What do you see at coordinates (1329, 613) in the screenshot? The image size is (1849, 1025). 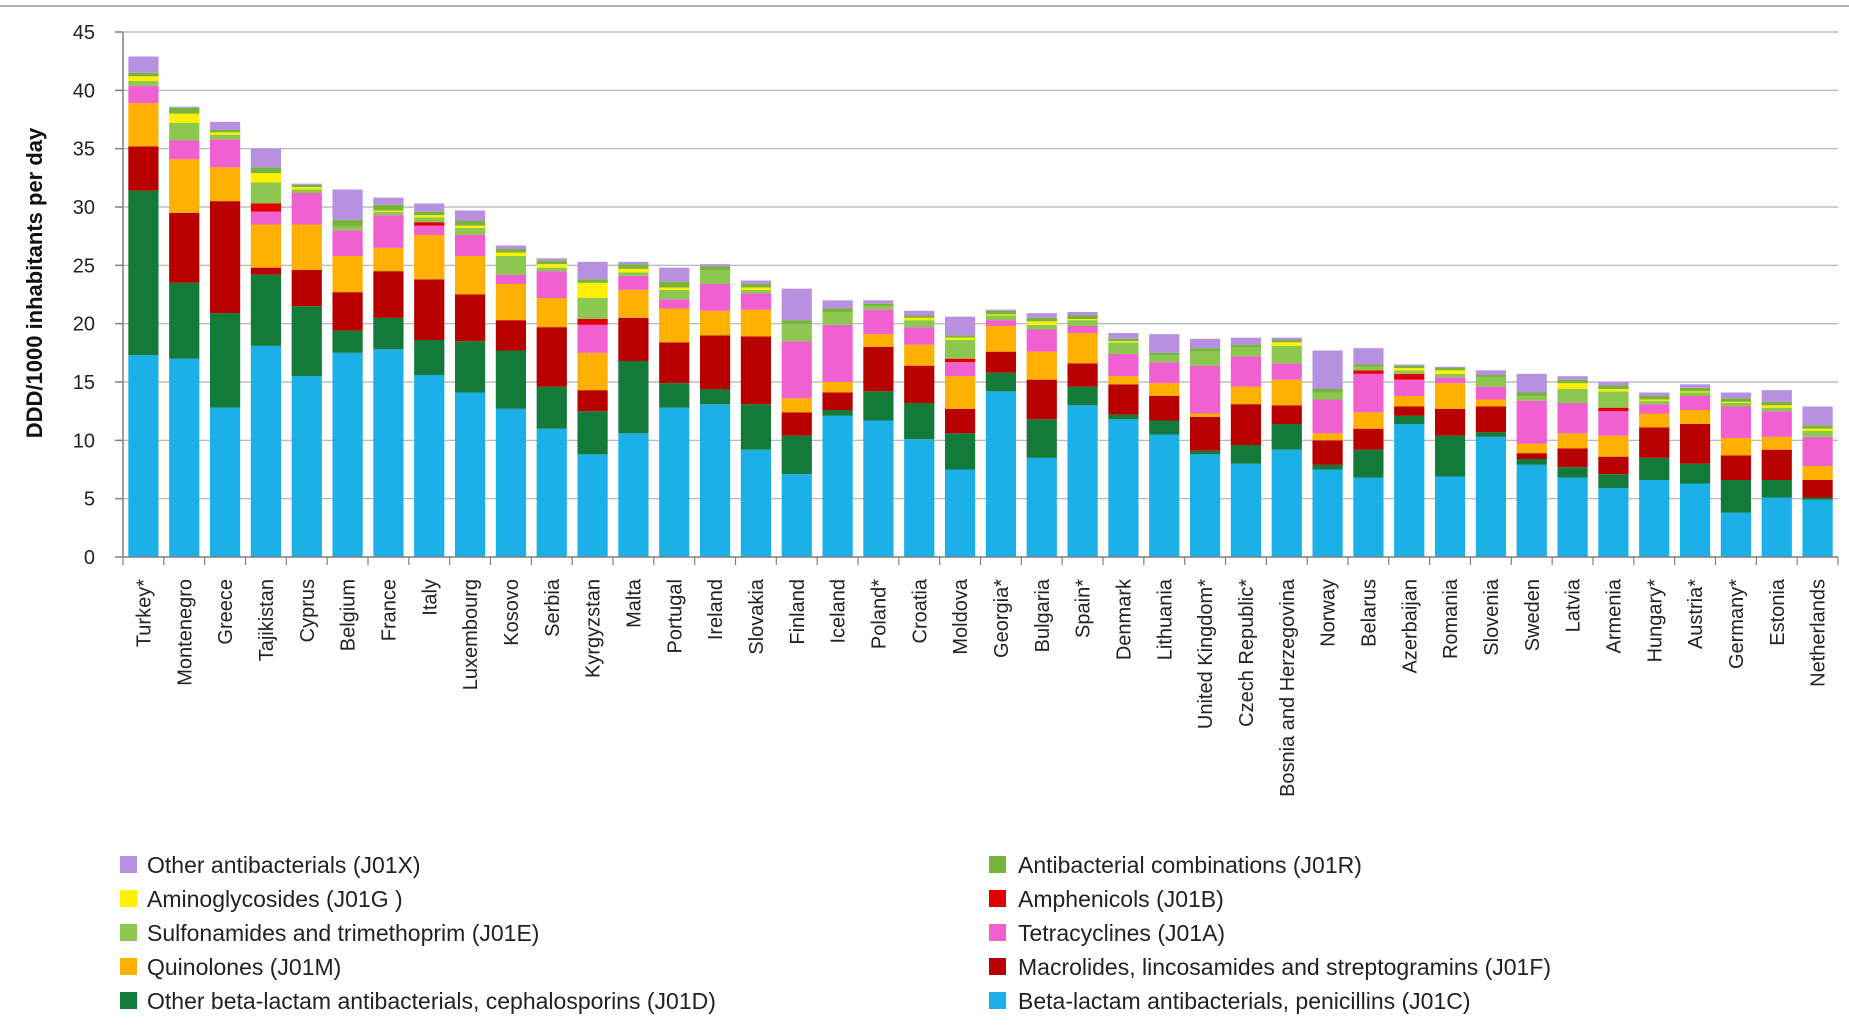 I see `category-label: Norway` at bounding box center [1329, 613].